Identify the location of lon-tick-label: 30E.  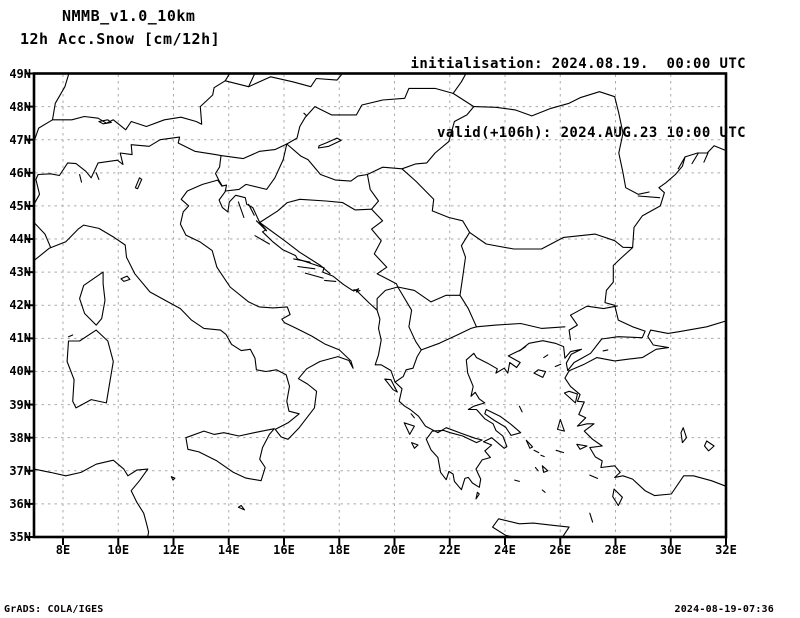
(670, 550).